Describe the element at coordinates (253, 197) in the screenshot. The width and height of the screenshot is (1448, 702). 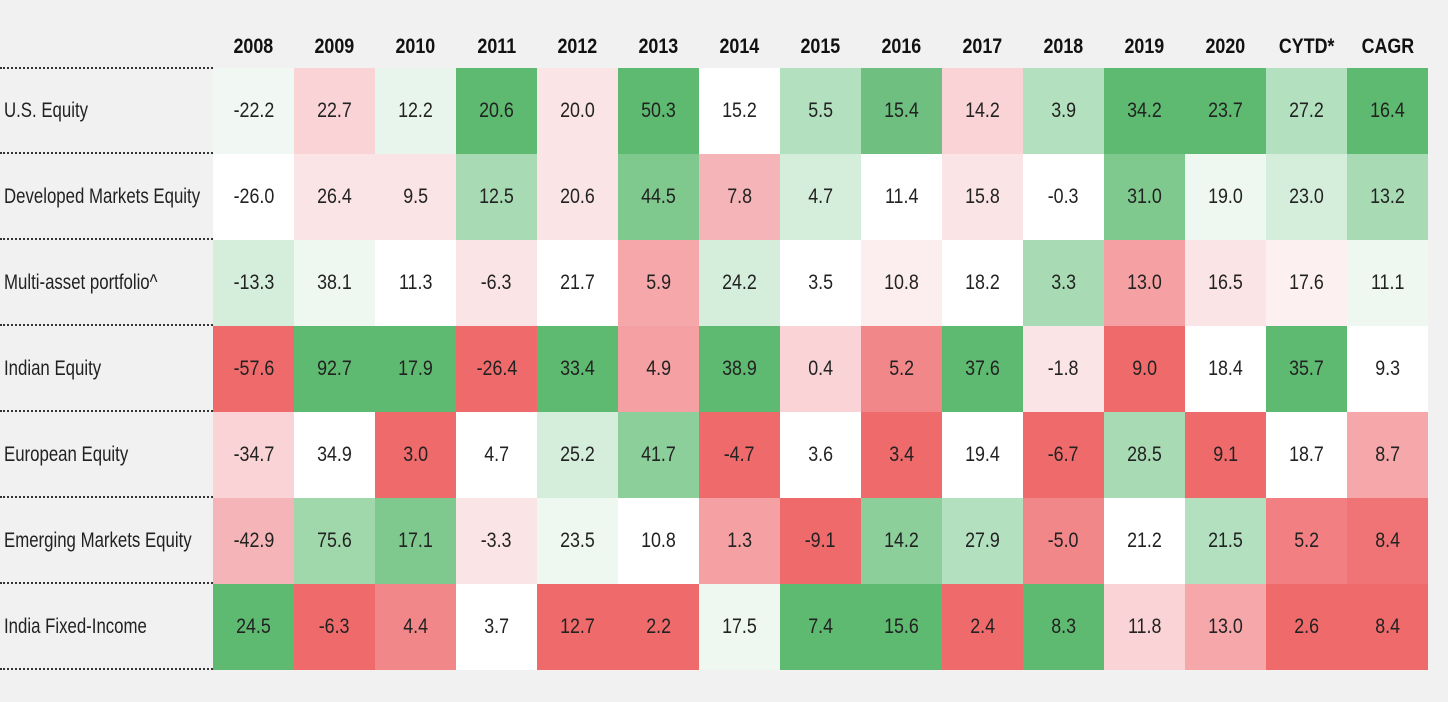
I see `cell: -26.0` at that location.